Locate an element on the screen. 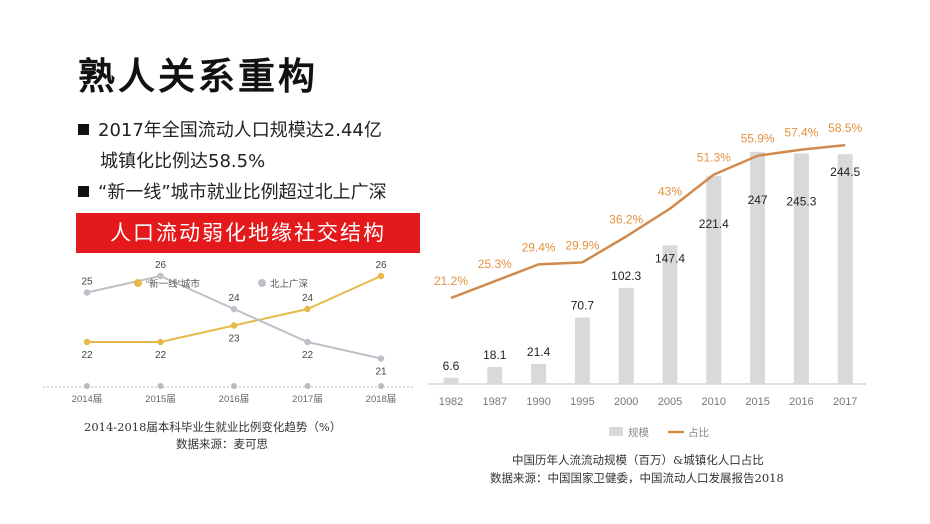  x-tick-label: 2014届 is located at coordinates (87, 399).